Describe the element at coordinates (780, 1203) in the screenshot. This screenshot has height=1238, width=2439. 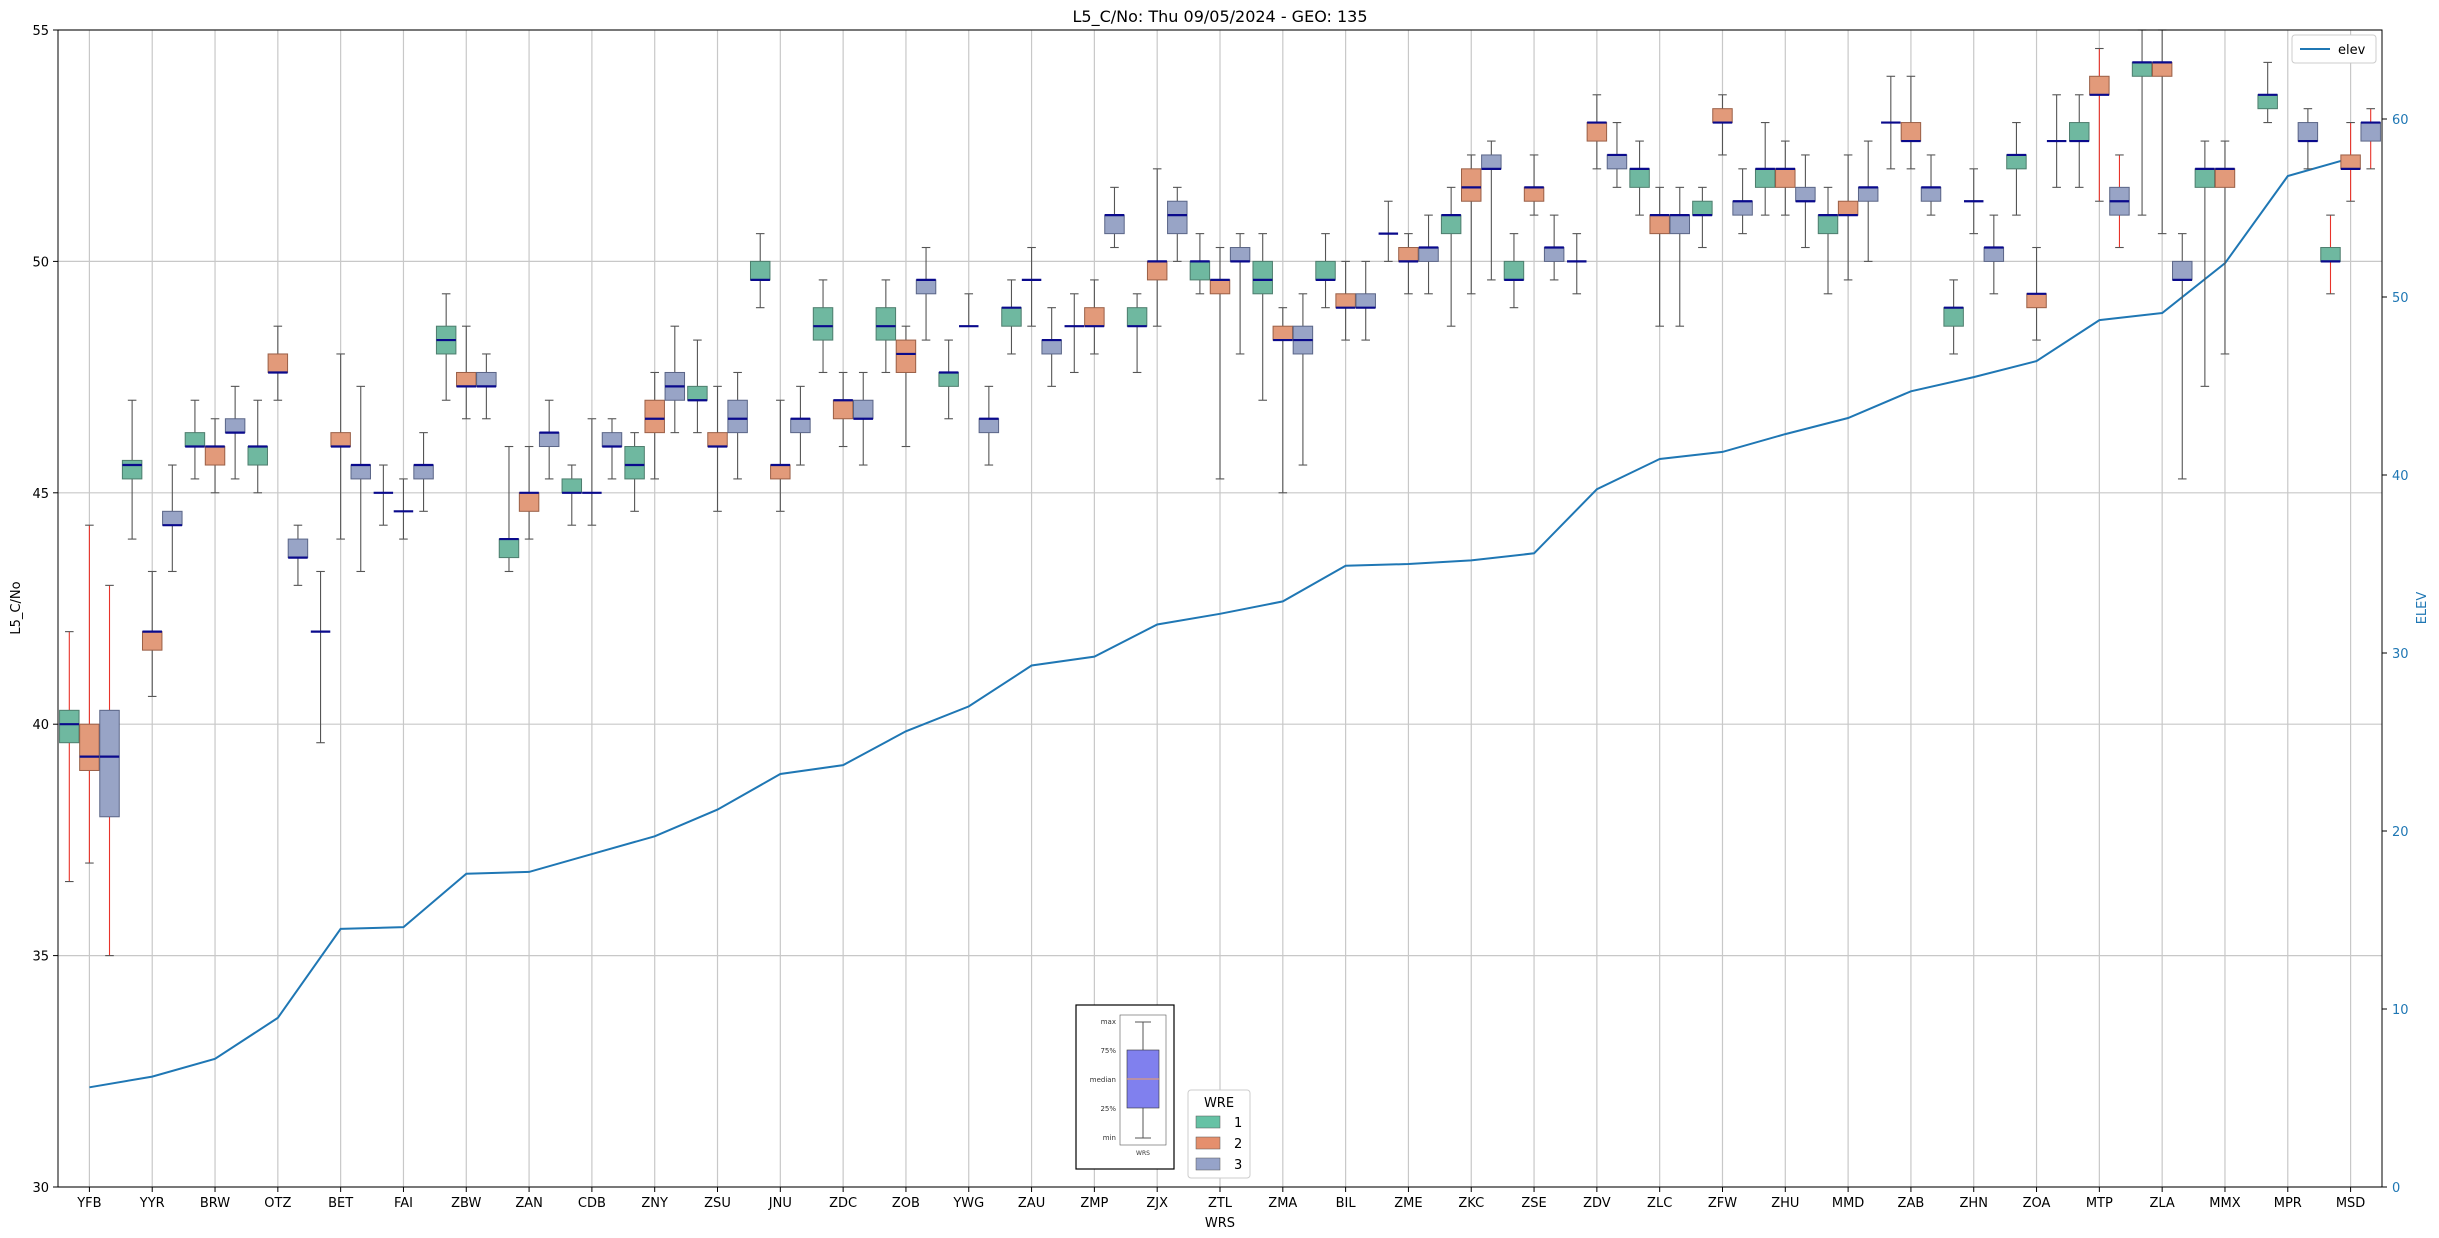
I see `x-tick-label: JNU` at that location.